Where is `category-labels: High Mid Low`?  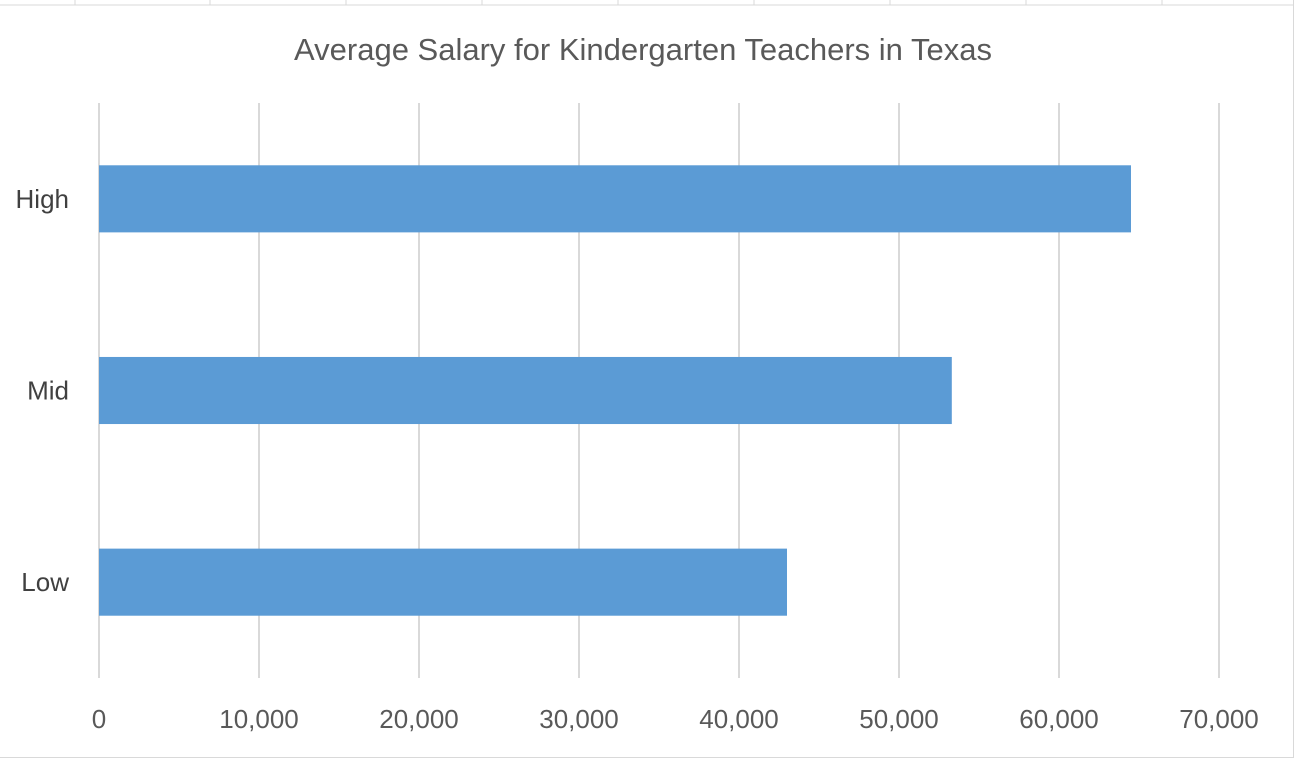
category-labels: High Mid Low is located at coordinates (43, 390).